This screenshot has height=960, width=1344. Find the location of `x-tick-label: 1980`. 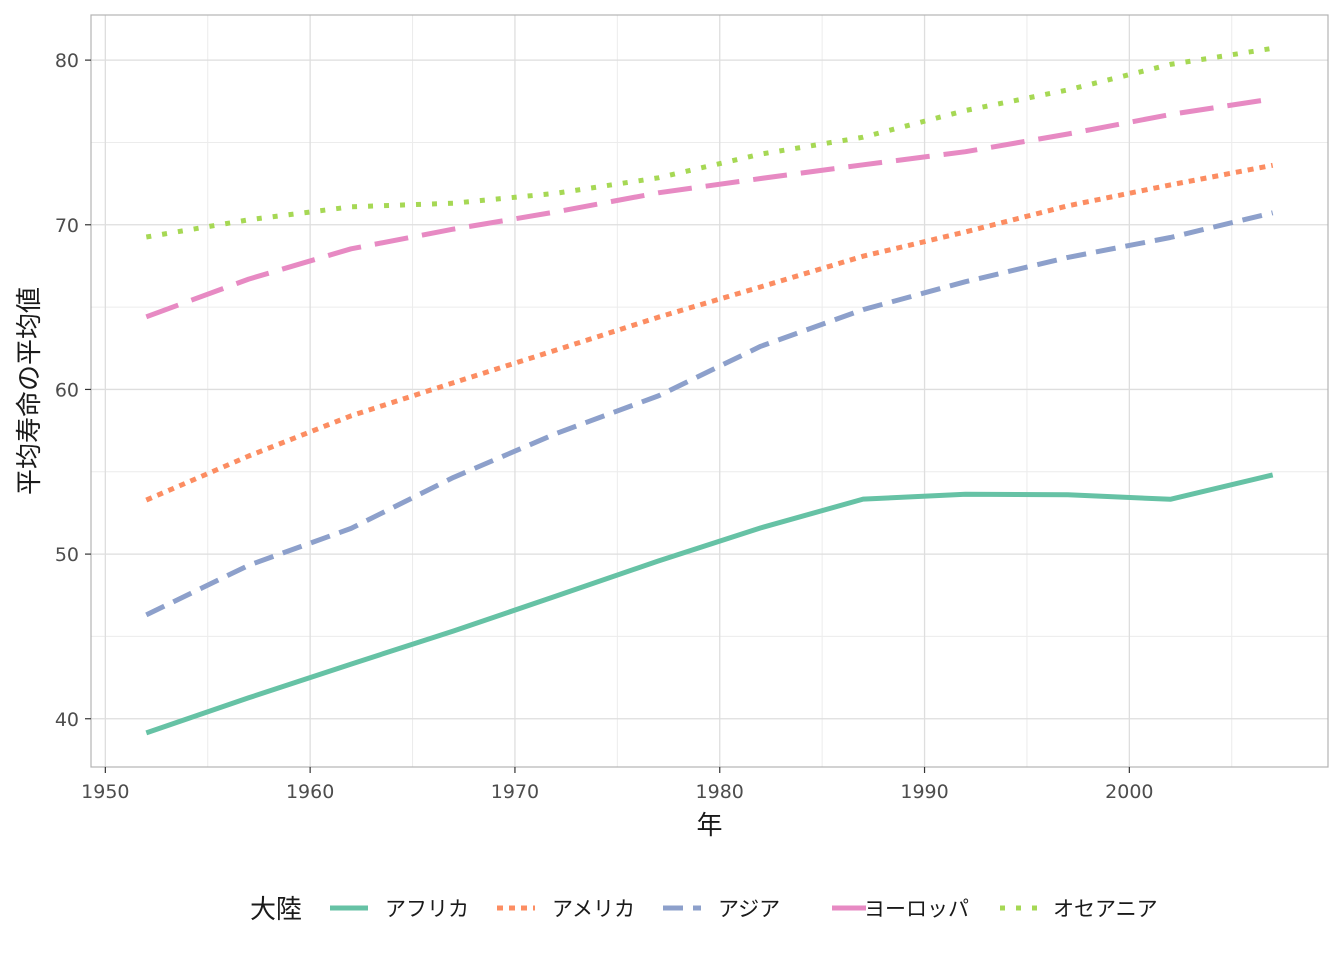

x-tick-label: 1980 is located at coordinates (720, 792).